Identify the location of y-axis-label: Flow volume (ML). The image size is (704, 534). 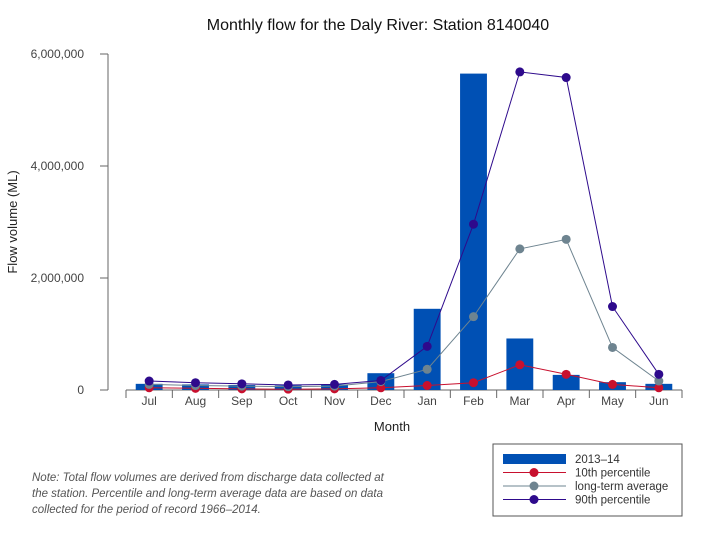
(12, 221).